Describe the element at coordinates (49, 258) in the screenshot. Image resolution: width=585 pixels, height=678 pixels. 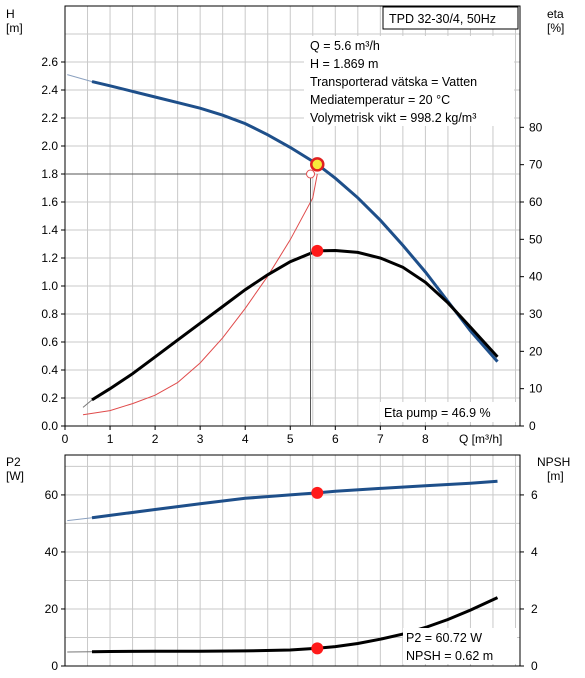
I see `top-left-tick-label: 1.2` at that location.